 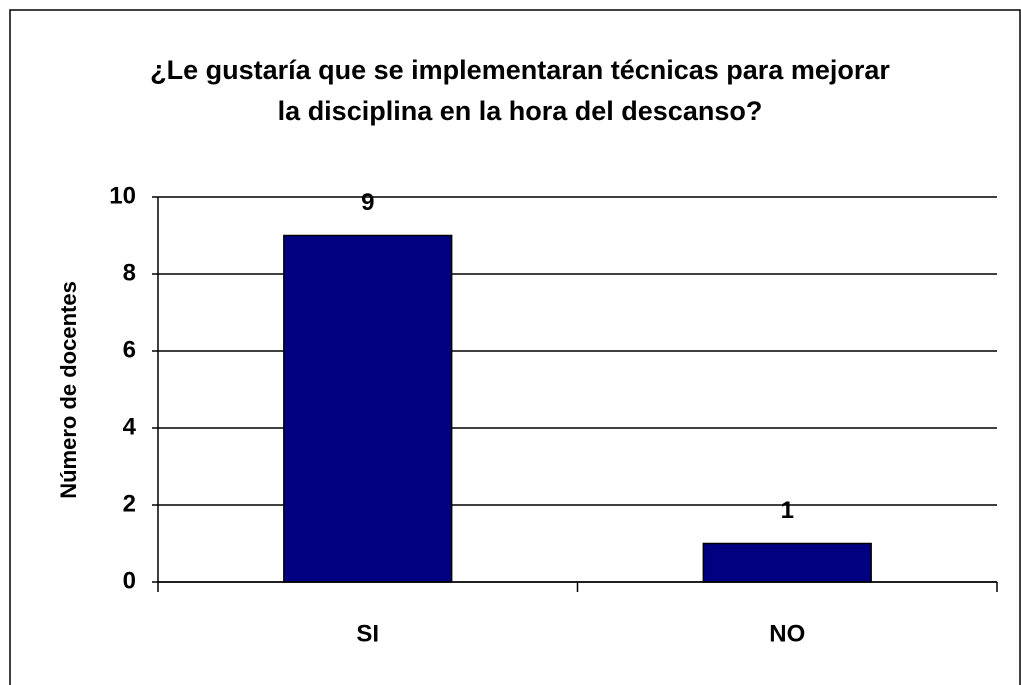 What do you see at coordinates (129, 272) in the screenshot?
I see `y-tick-label: 8` at bounding box center [129, 272].